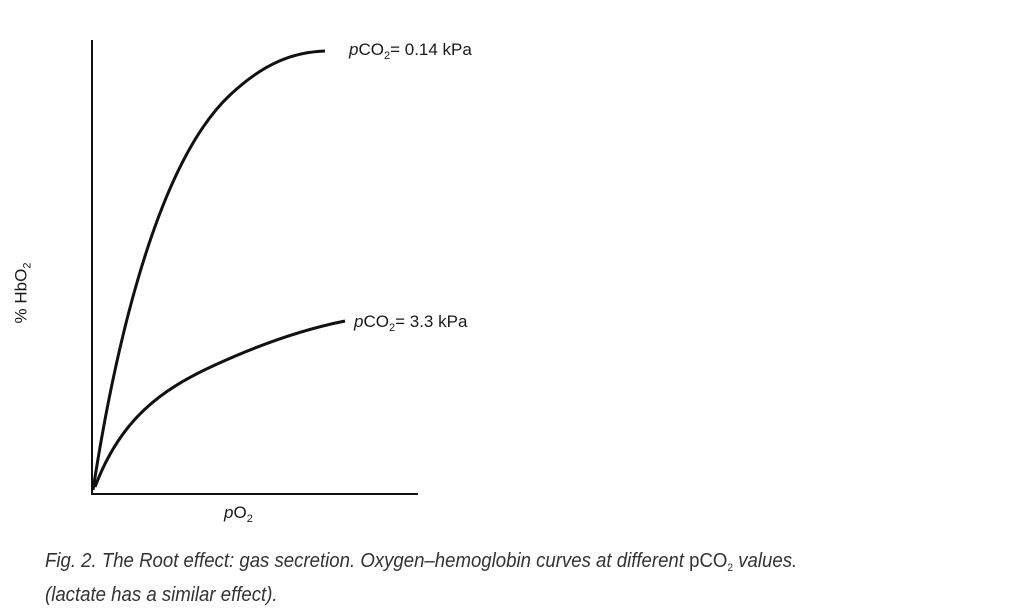 The image size is (1024, 610). What do you see at coordinates (219, 403) in the screenshot?
I see `curve-high-pco2` at bounding box center [219, 403].